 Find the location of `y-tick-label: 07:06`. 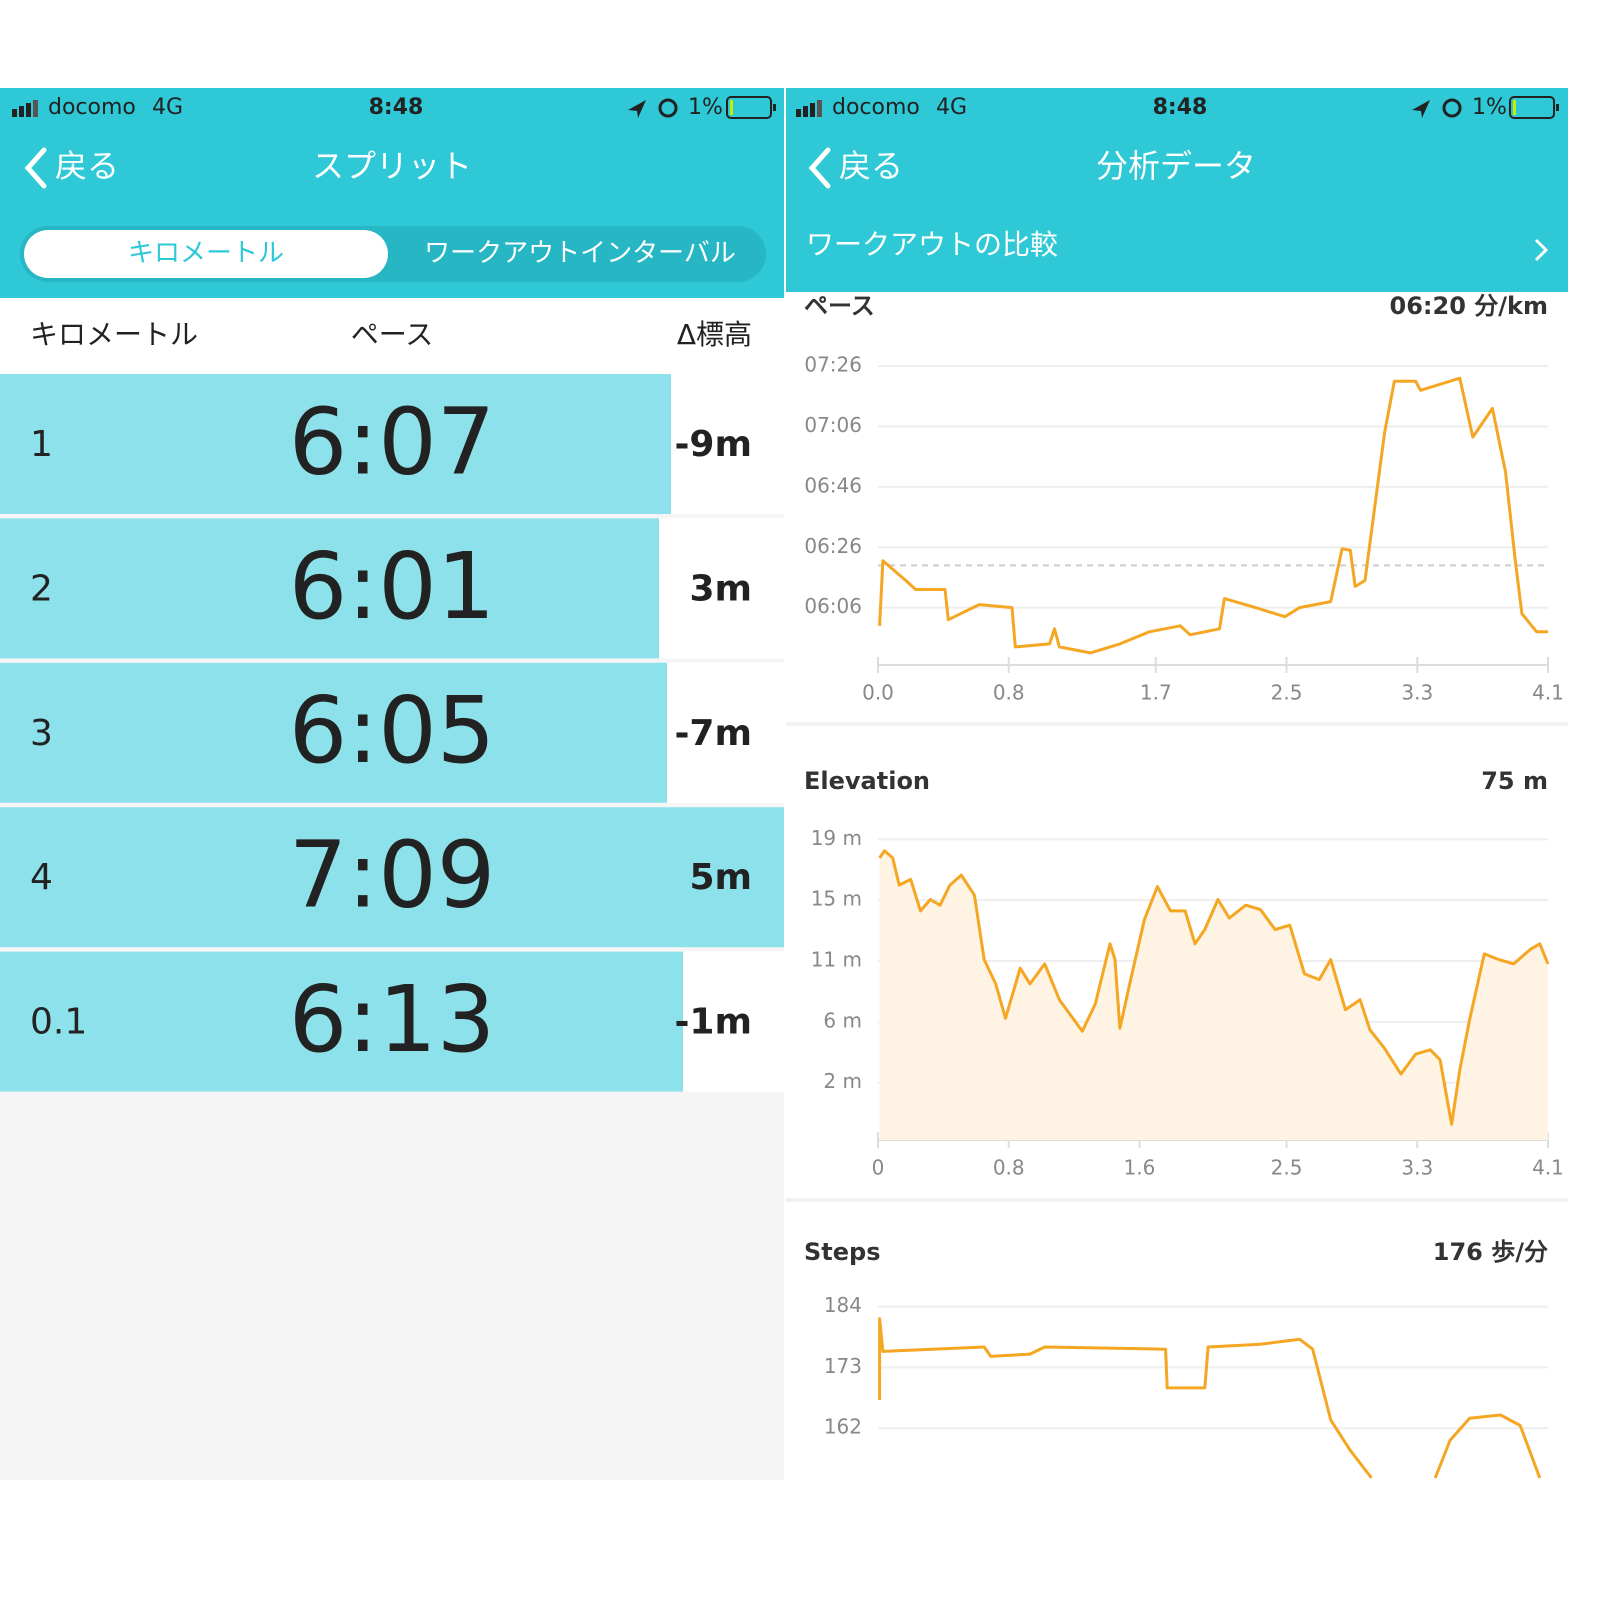

y-tick-label: 07:06 is located at coordinates (833, 425).